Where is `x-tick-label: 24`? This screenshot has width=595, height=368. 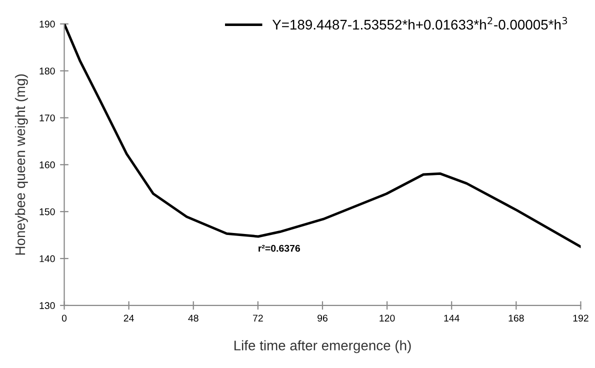 x-tick-label: 24 is located at coordinates (129, 318).